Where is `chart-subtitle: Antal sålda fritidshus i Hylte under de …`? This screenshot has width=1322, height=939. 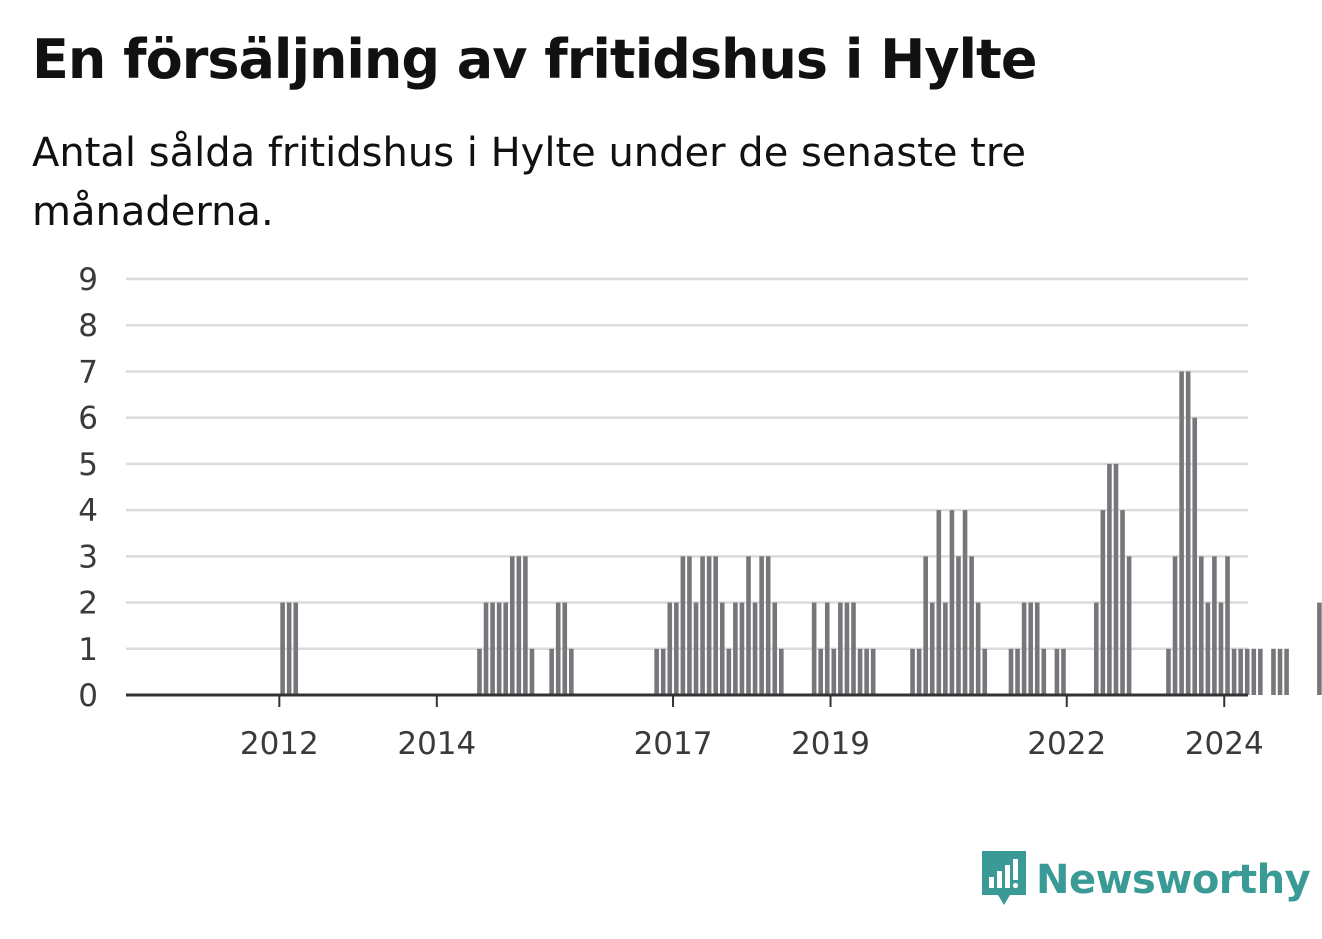 chart-subtitle: Antal sålda fritidshus i Hylte under de … is located at coordinates (529, 182).